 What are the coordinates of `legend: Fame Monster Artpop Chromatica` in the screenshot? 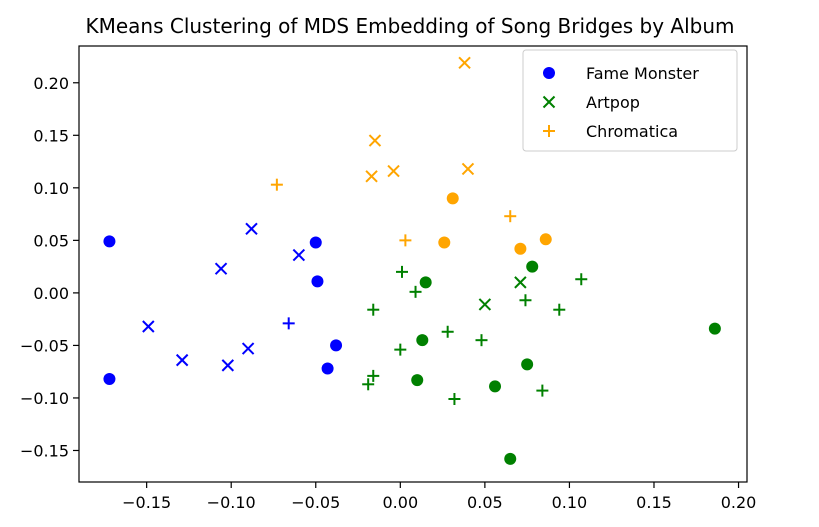 It's located at (630, 100).